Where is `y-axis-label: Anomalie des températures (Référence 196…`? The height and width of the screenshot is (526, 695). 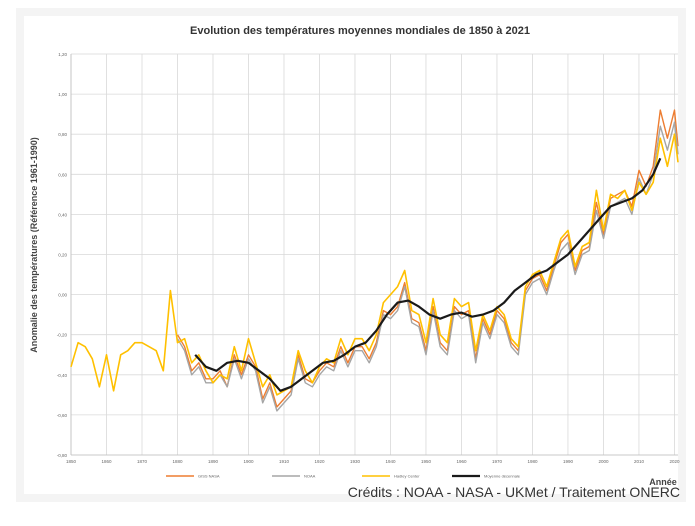 y-axis-label: Anomalie des températures (Référence 196… is located at coordinates (34, 245).